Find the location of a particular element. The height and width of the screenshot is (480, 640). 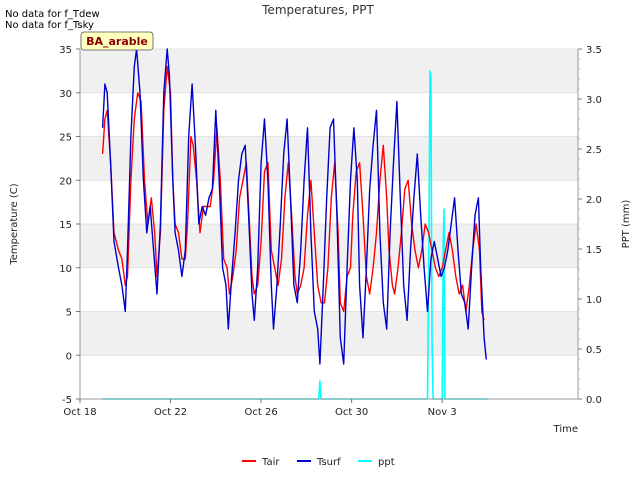

legend: Tair Tsurf ppt is located at coordinates (318, 462).